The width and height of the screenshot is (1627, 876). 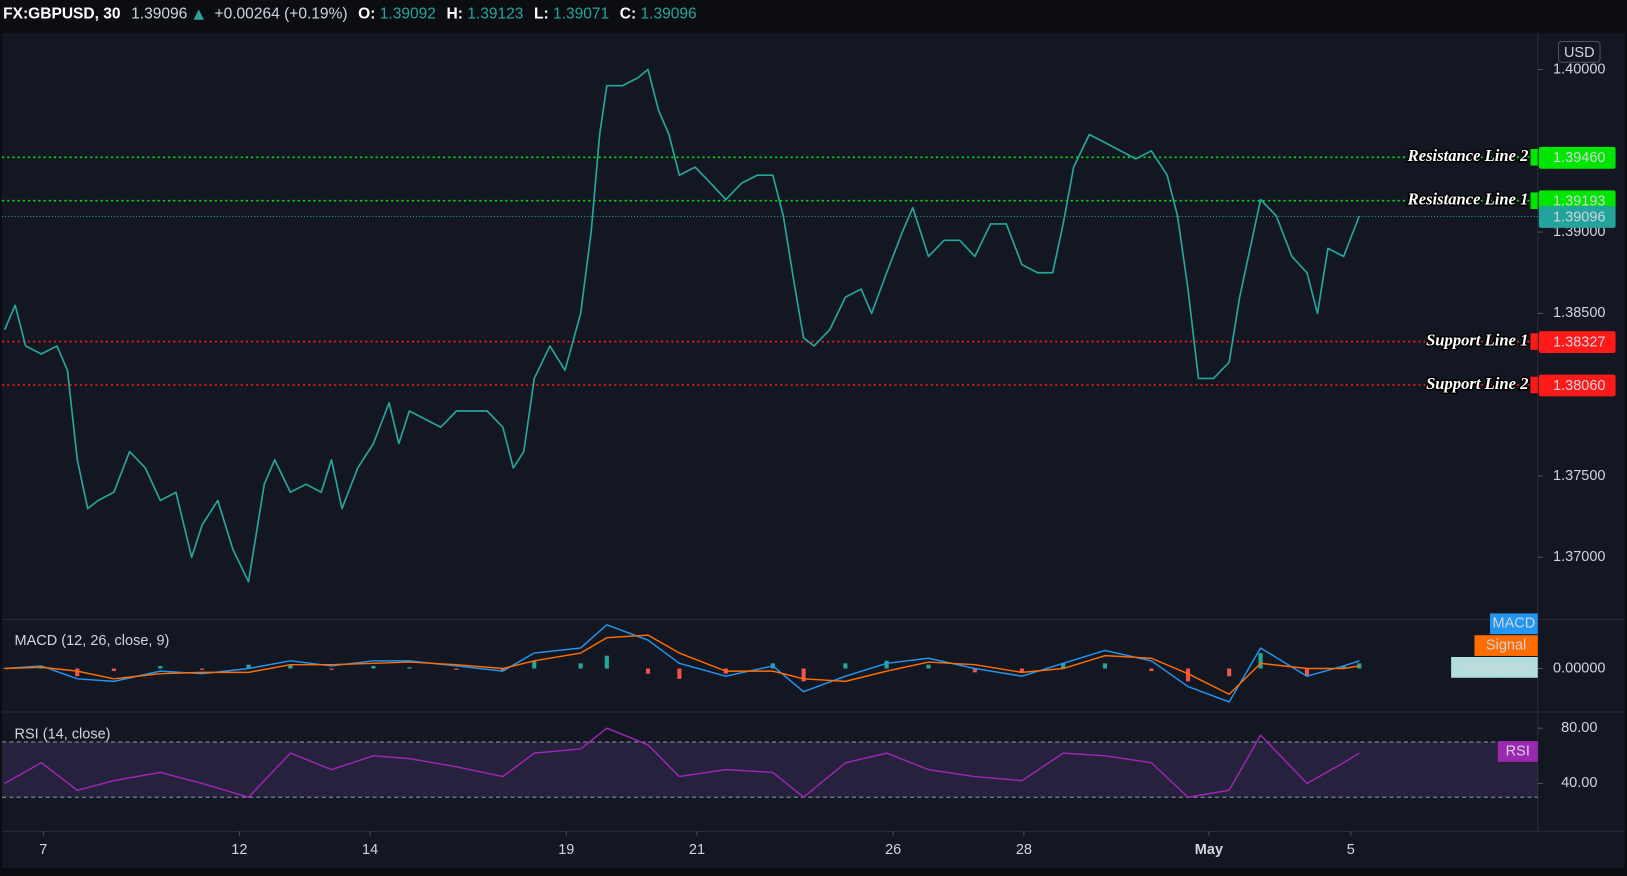 What do you see at coordinates (1024, 850) in the screenshot?
I see `x-tick-label: 28` at bounding box center [1024, 850].